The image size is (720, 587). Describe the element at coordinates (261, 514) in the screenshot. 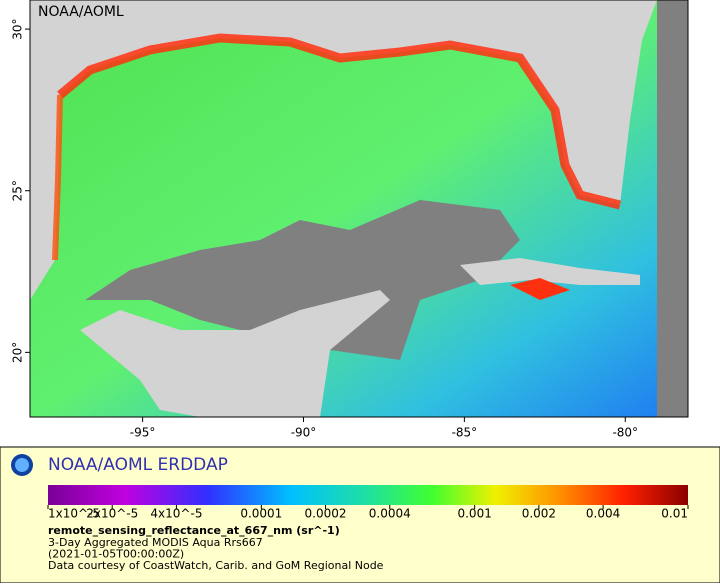

I see `colorbar-tick-label: 0.0001` at that location.